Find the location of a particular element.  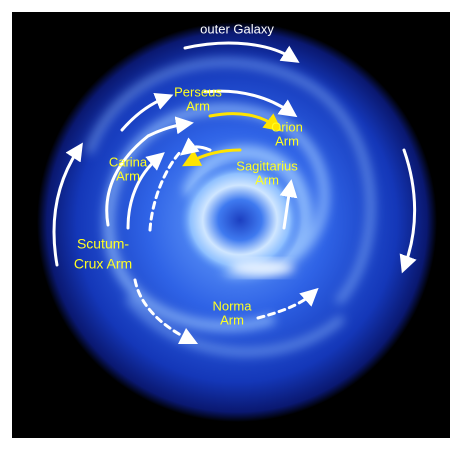

perseus-label: Perseus is located at coordinates (198, 91).